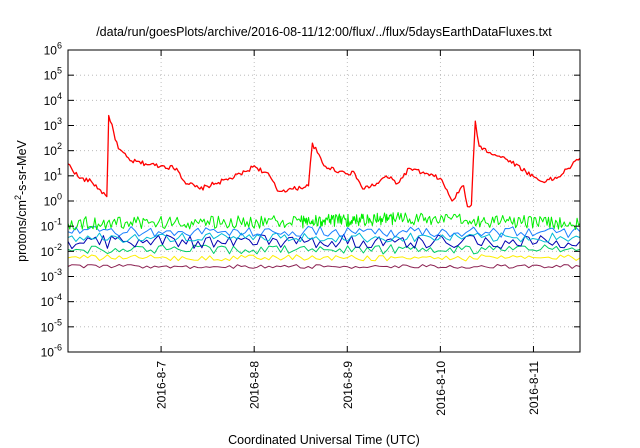 This screenshot has width=640, height=448. What do you see at coordinates (51, 225) in the screenshot?
I see `y-tick-label: 10⁻¹` at bounding box center [51, 225].